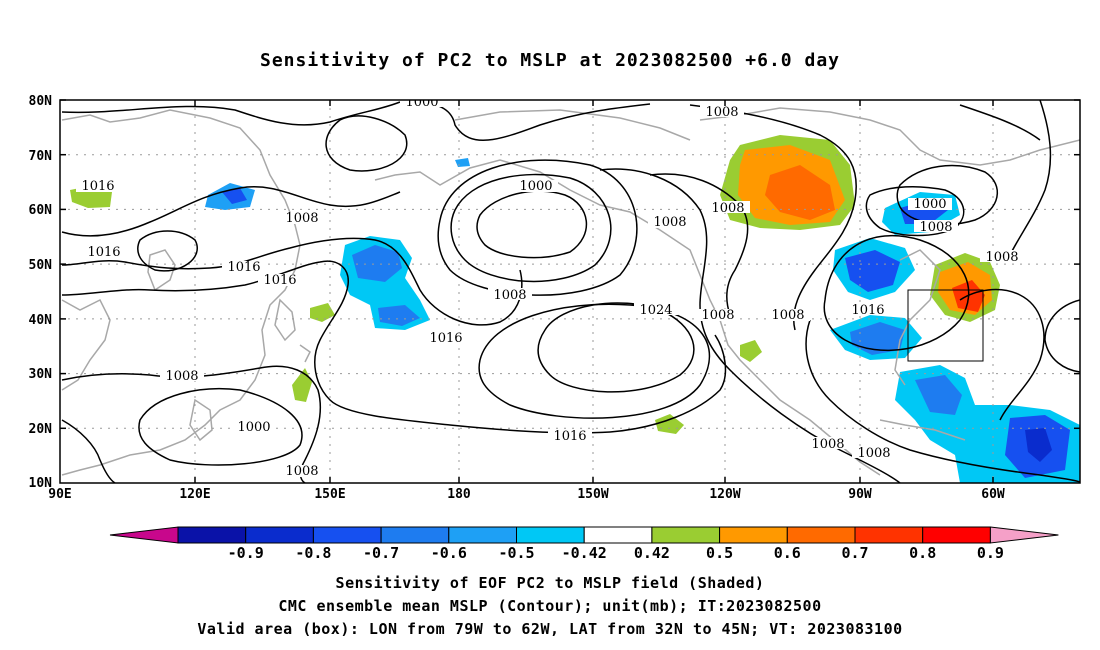 This screenshot has width=1100, height=650. Describe the element at coordinates (1024, 535) in the screenshot. I see `colorbar-right-arrow` at that location.